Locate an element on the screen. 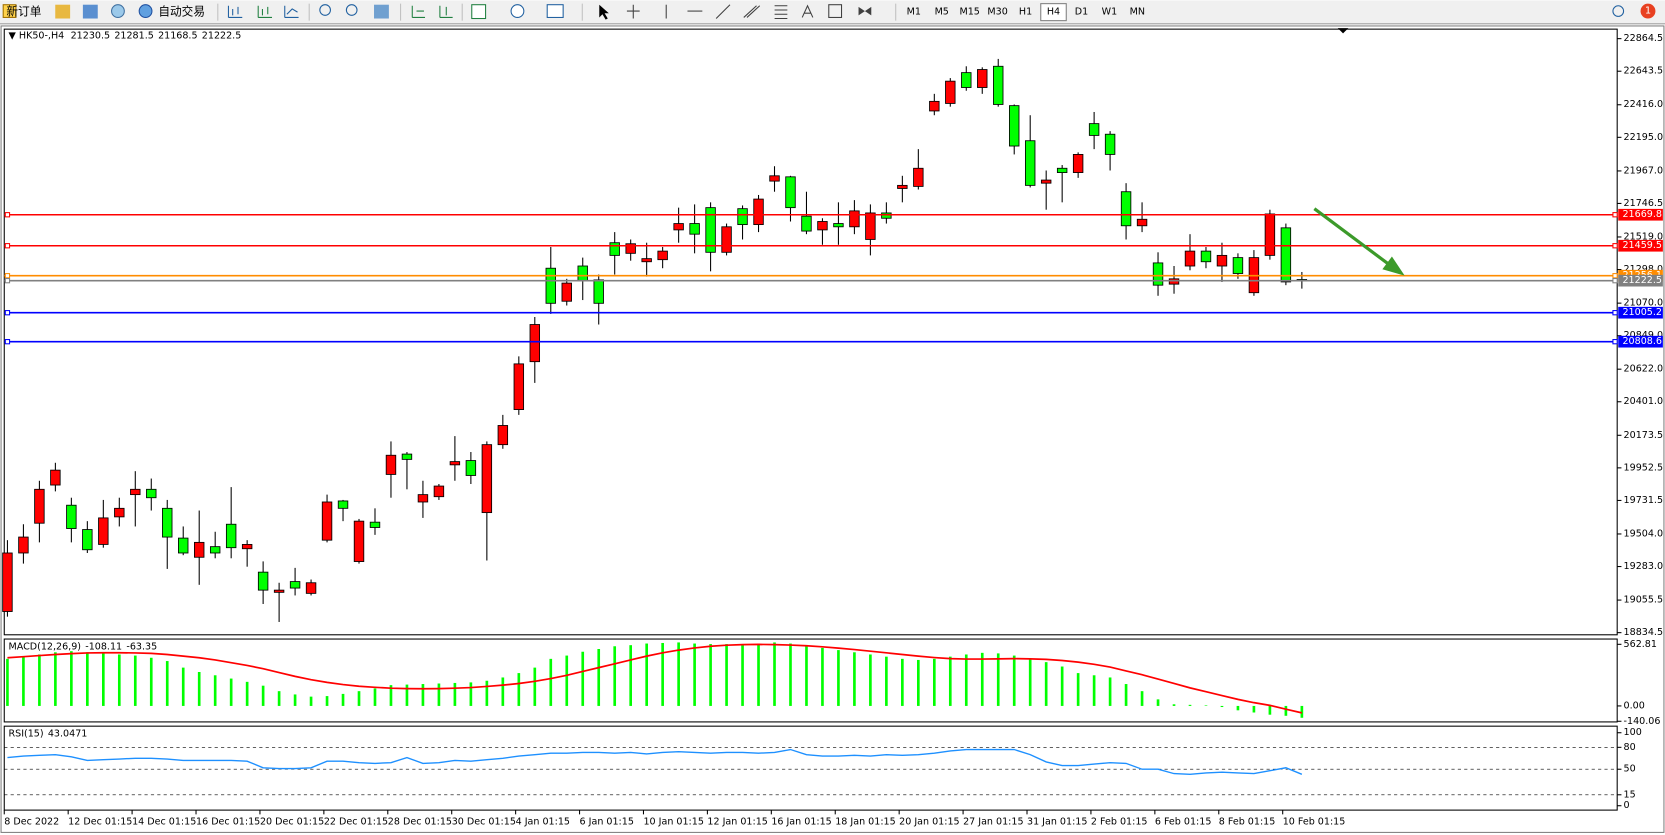 The height and width of the screenshot is (835, 1665). y-tick-label: 21967.0 is located at coordinates (1643, 170).